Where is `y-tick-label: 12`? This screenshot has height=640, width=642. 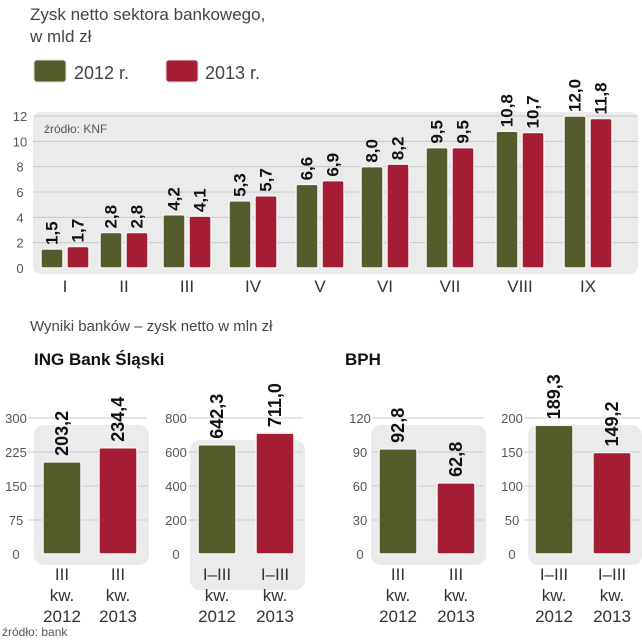
y-tick-label: 12 is located at coordinates (20, 116).